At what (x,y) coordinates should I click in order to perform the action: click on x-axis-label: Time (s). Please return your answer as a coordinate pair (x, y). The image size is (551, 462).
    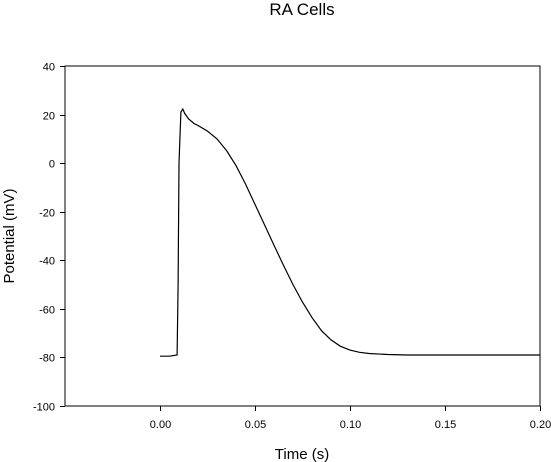
    Looking at the image, I should click on (302, 454).